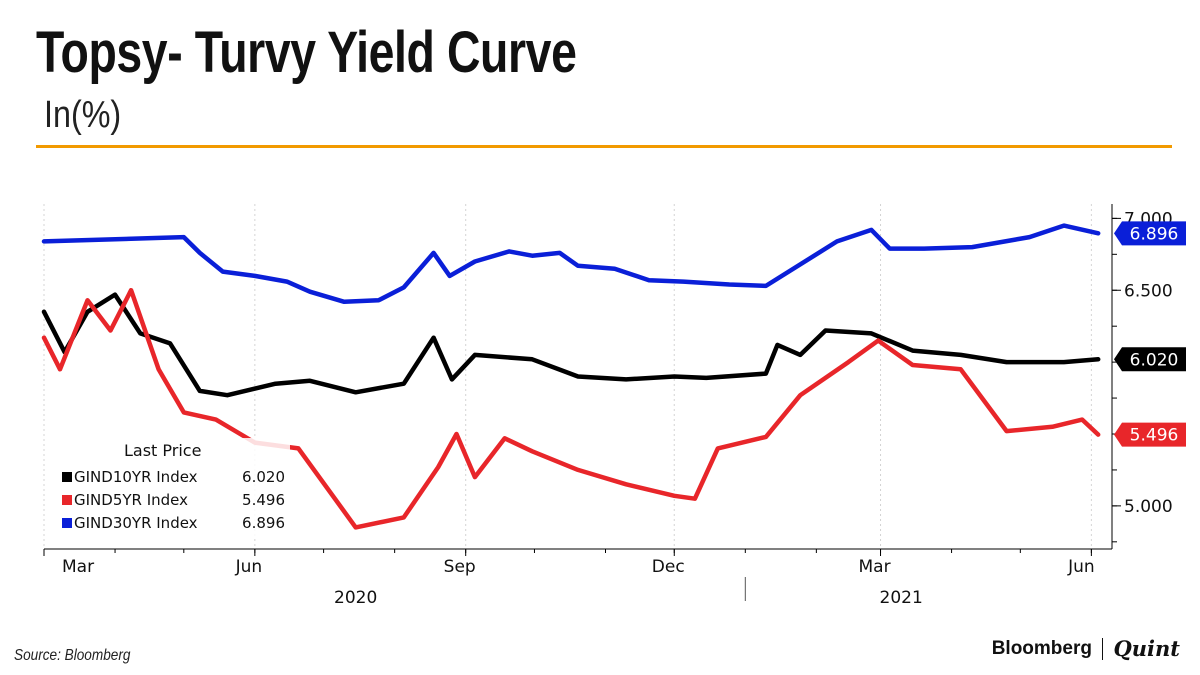 Image resolution: width=1200 pixels, height=675 pixels. Describe the element at coordinates (1154, 234) in the screenshot. I see `price-tag-label: 6.896` at that location.